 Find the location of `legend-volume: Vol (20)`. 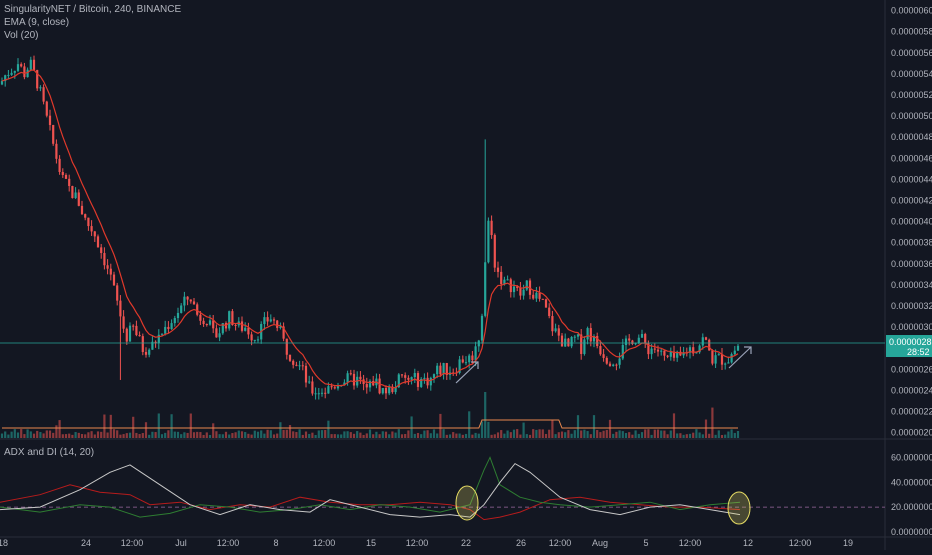

legend-volume: Vol (20) is located at coordinates (21, 35).